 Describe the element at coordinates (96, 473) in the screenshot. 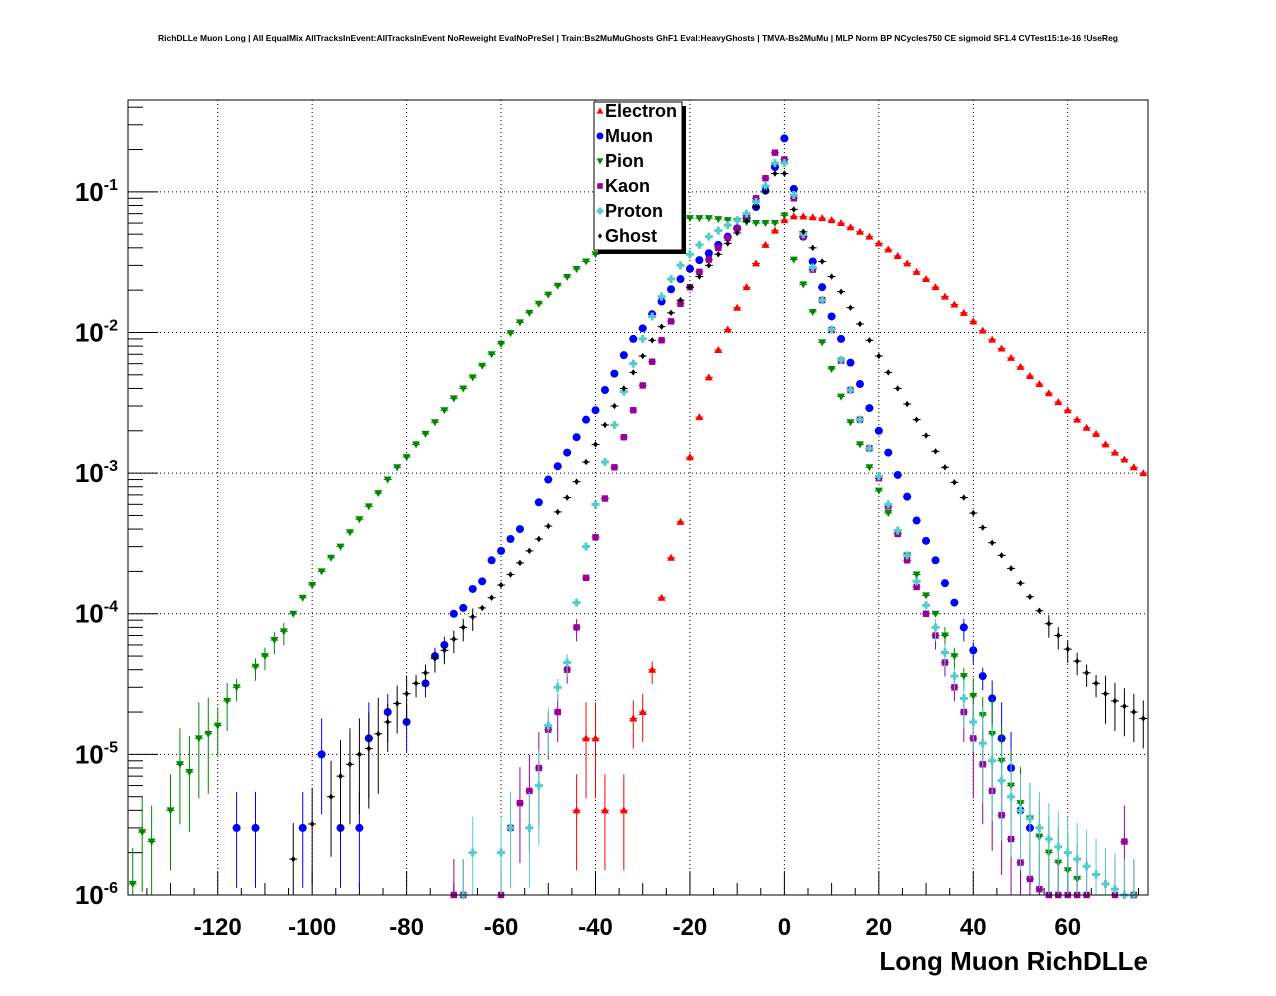

I see `y-tick-label: 10⁻³` at that location.